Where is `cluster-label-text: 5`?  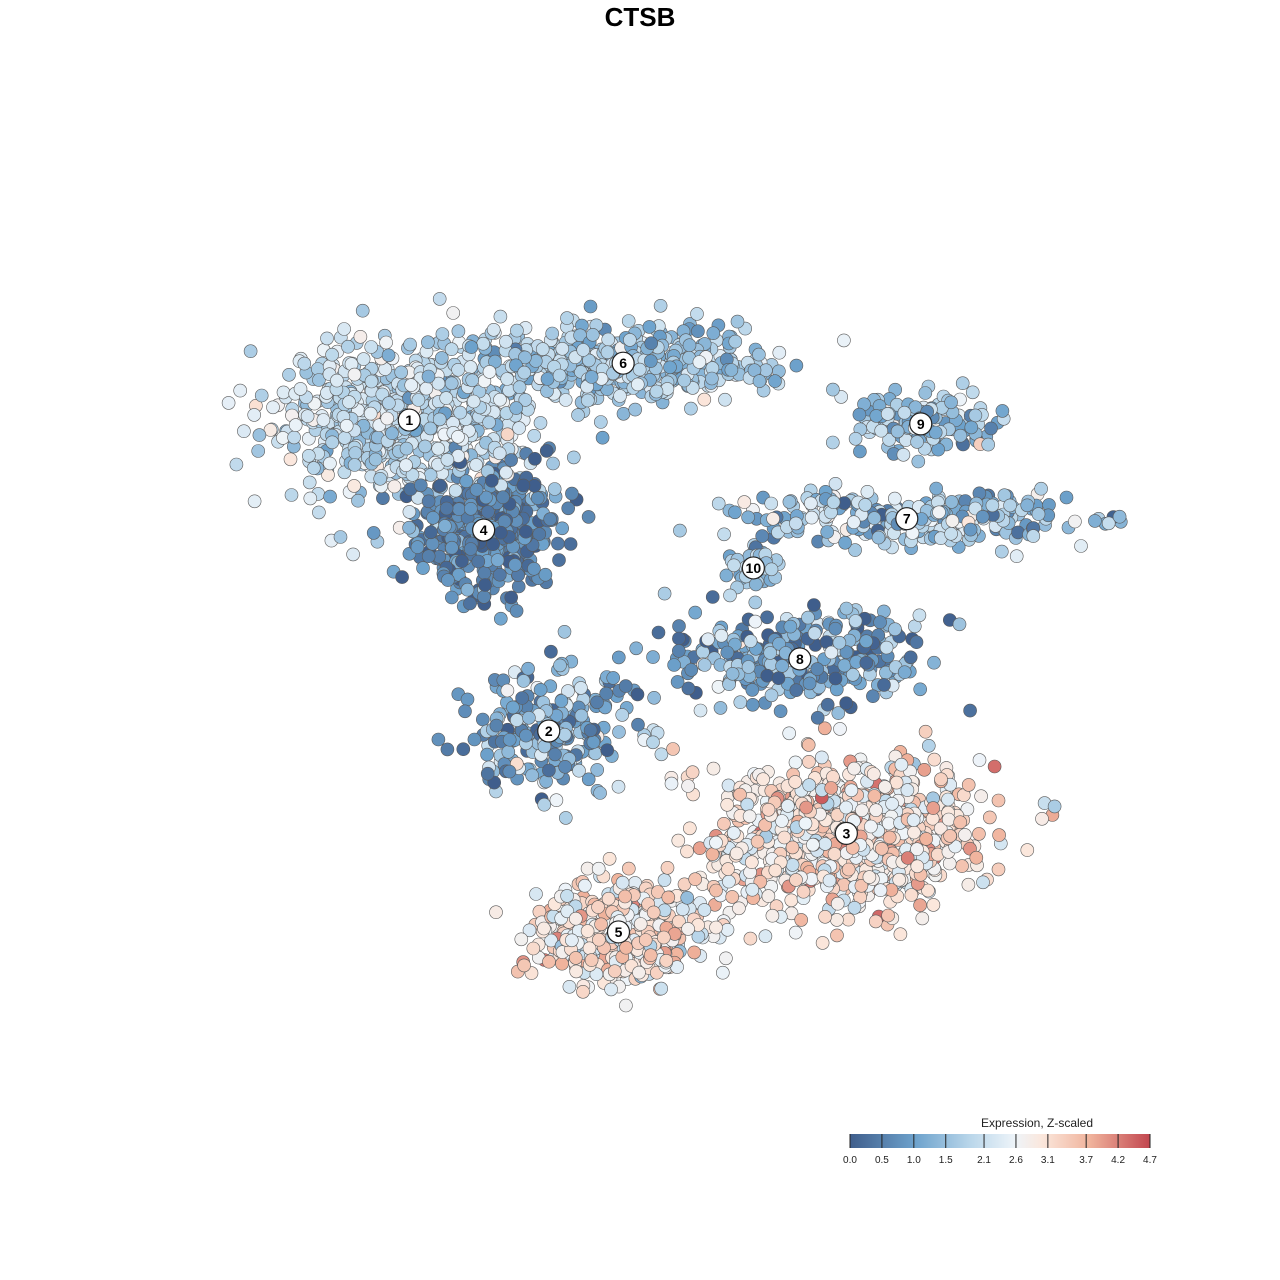
cluster-label-text: 5 is located at coordinates (619, 932).